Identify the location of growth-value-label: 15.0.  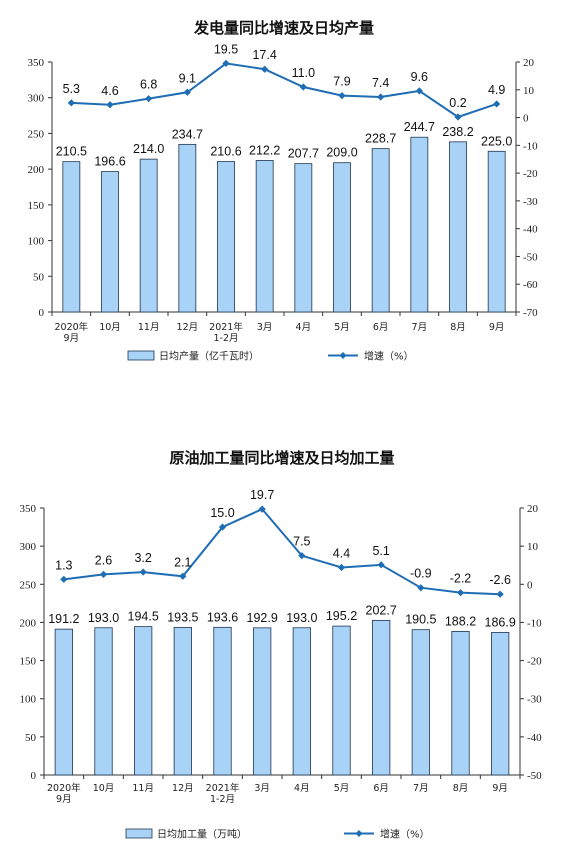
(222, 513).